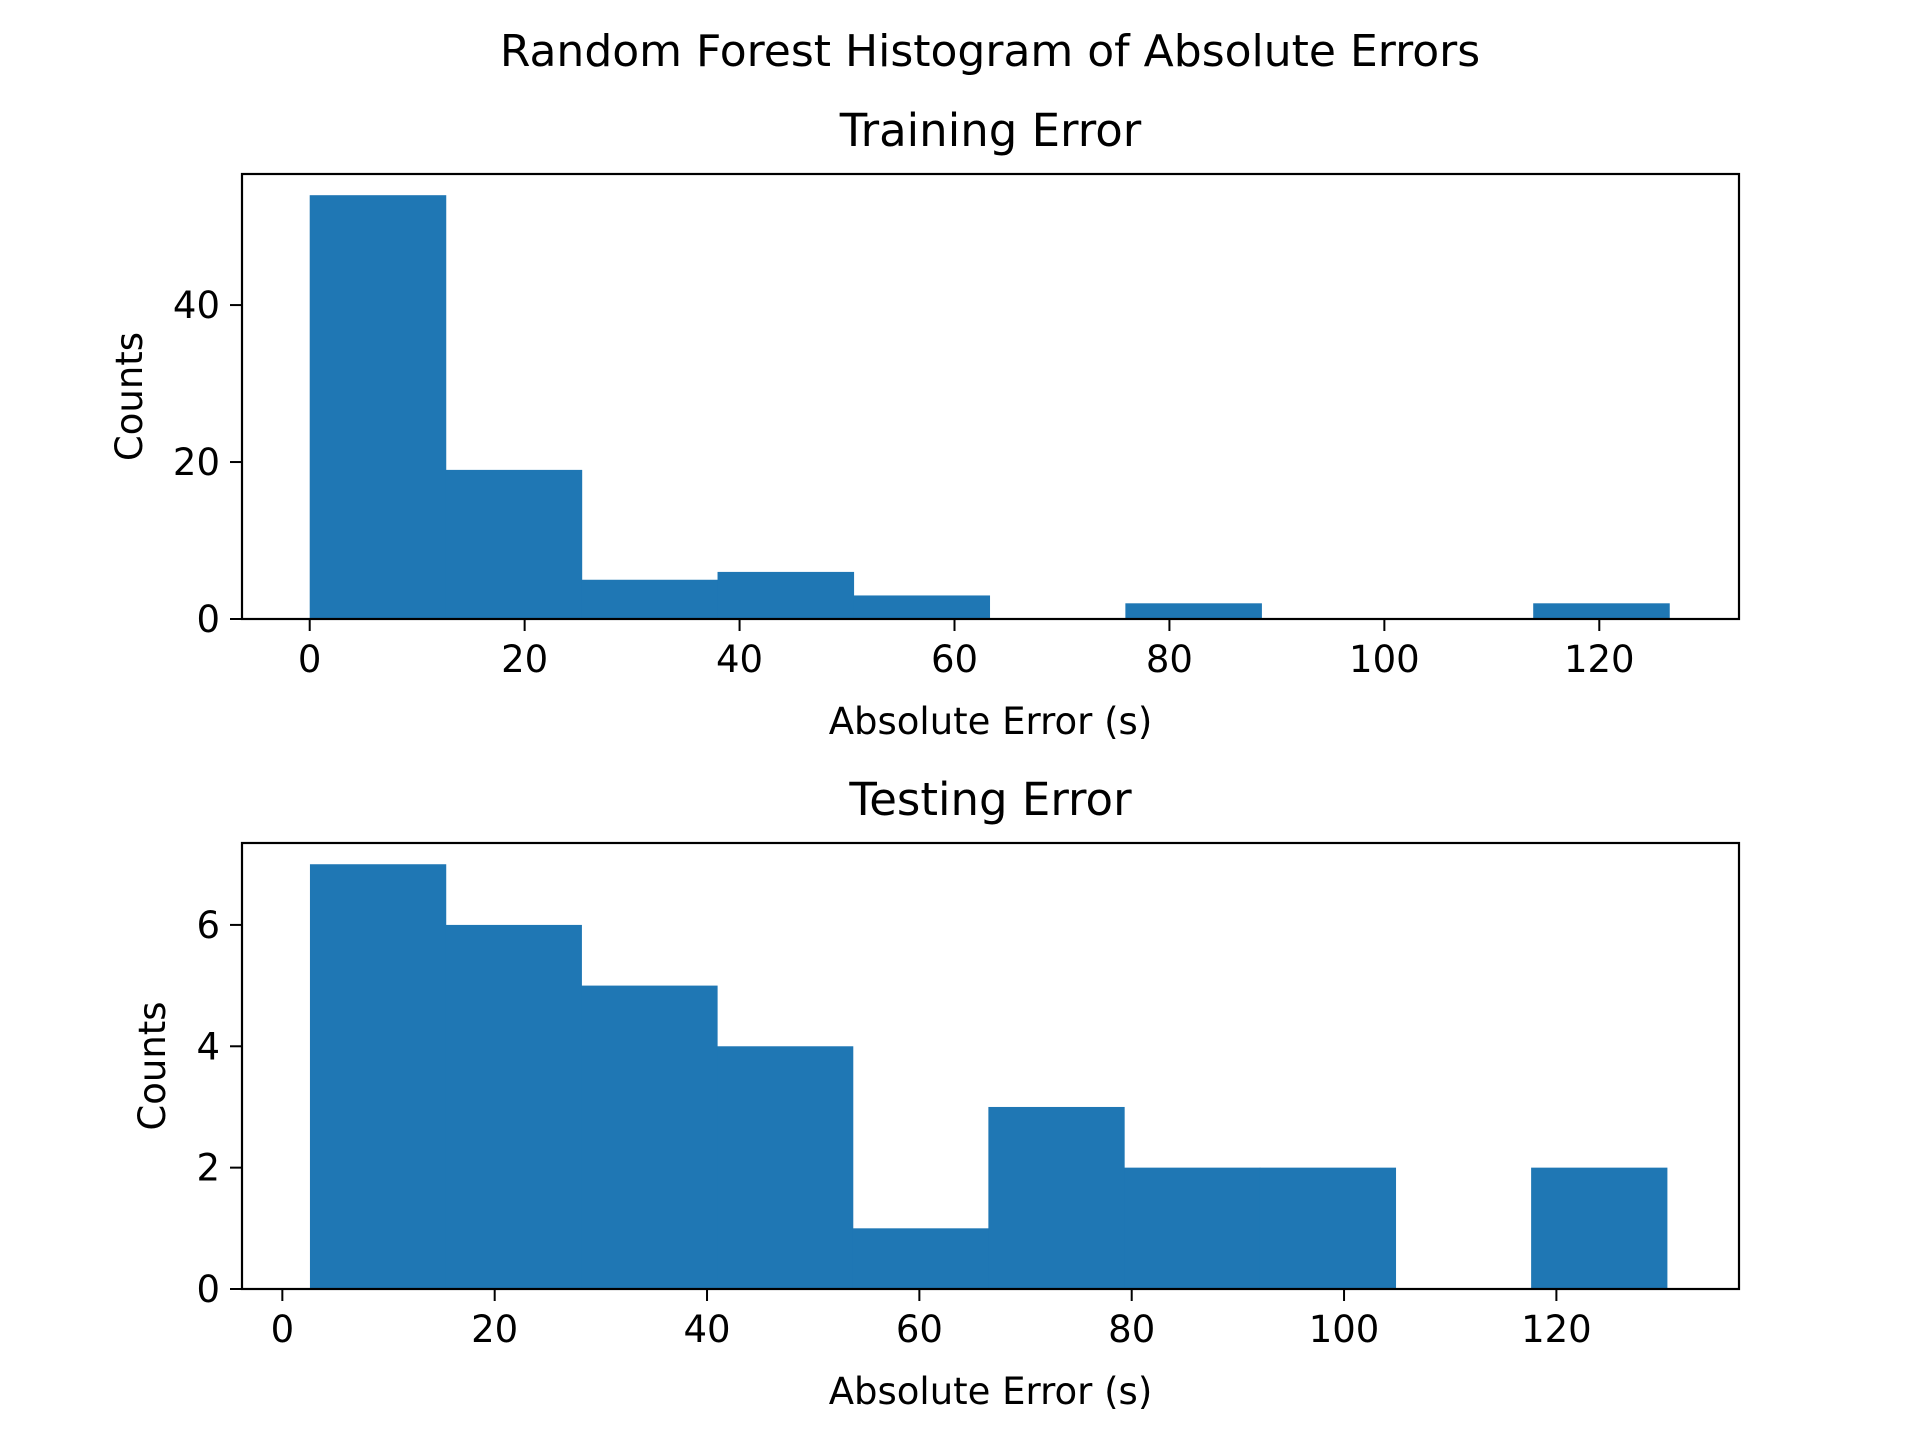 This screenshot has width=1920, height=1440. Describe the element at coordinates (283, 1329) in the screenshot. I see `testing-x-tick-label: 0` at that location.